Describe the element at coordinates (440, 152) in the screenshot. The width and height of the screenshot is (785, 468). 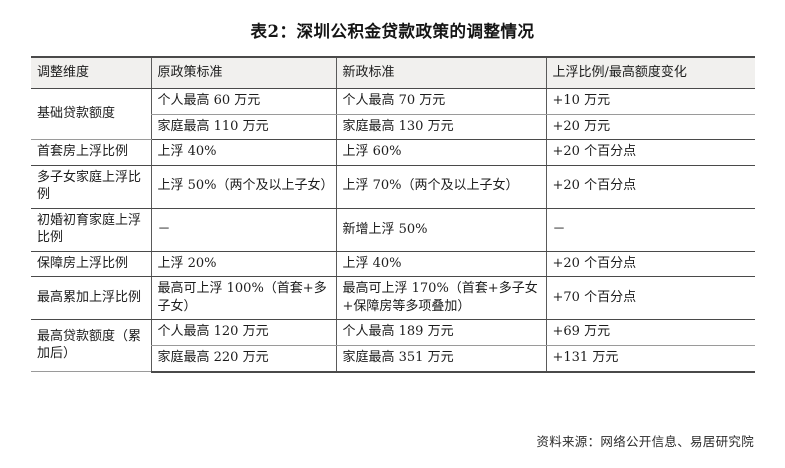
I see `cell-new-policy: 上浮 60%` at that location.